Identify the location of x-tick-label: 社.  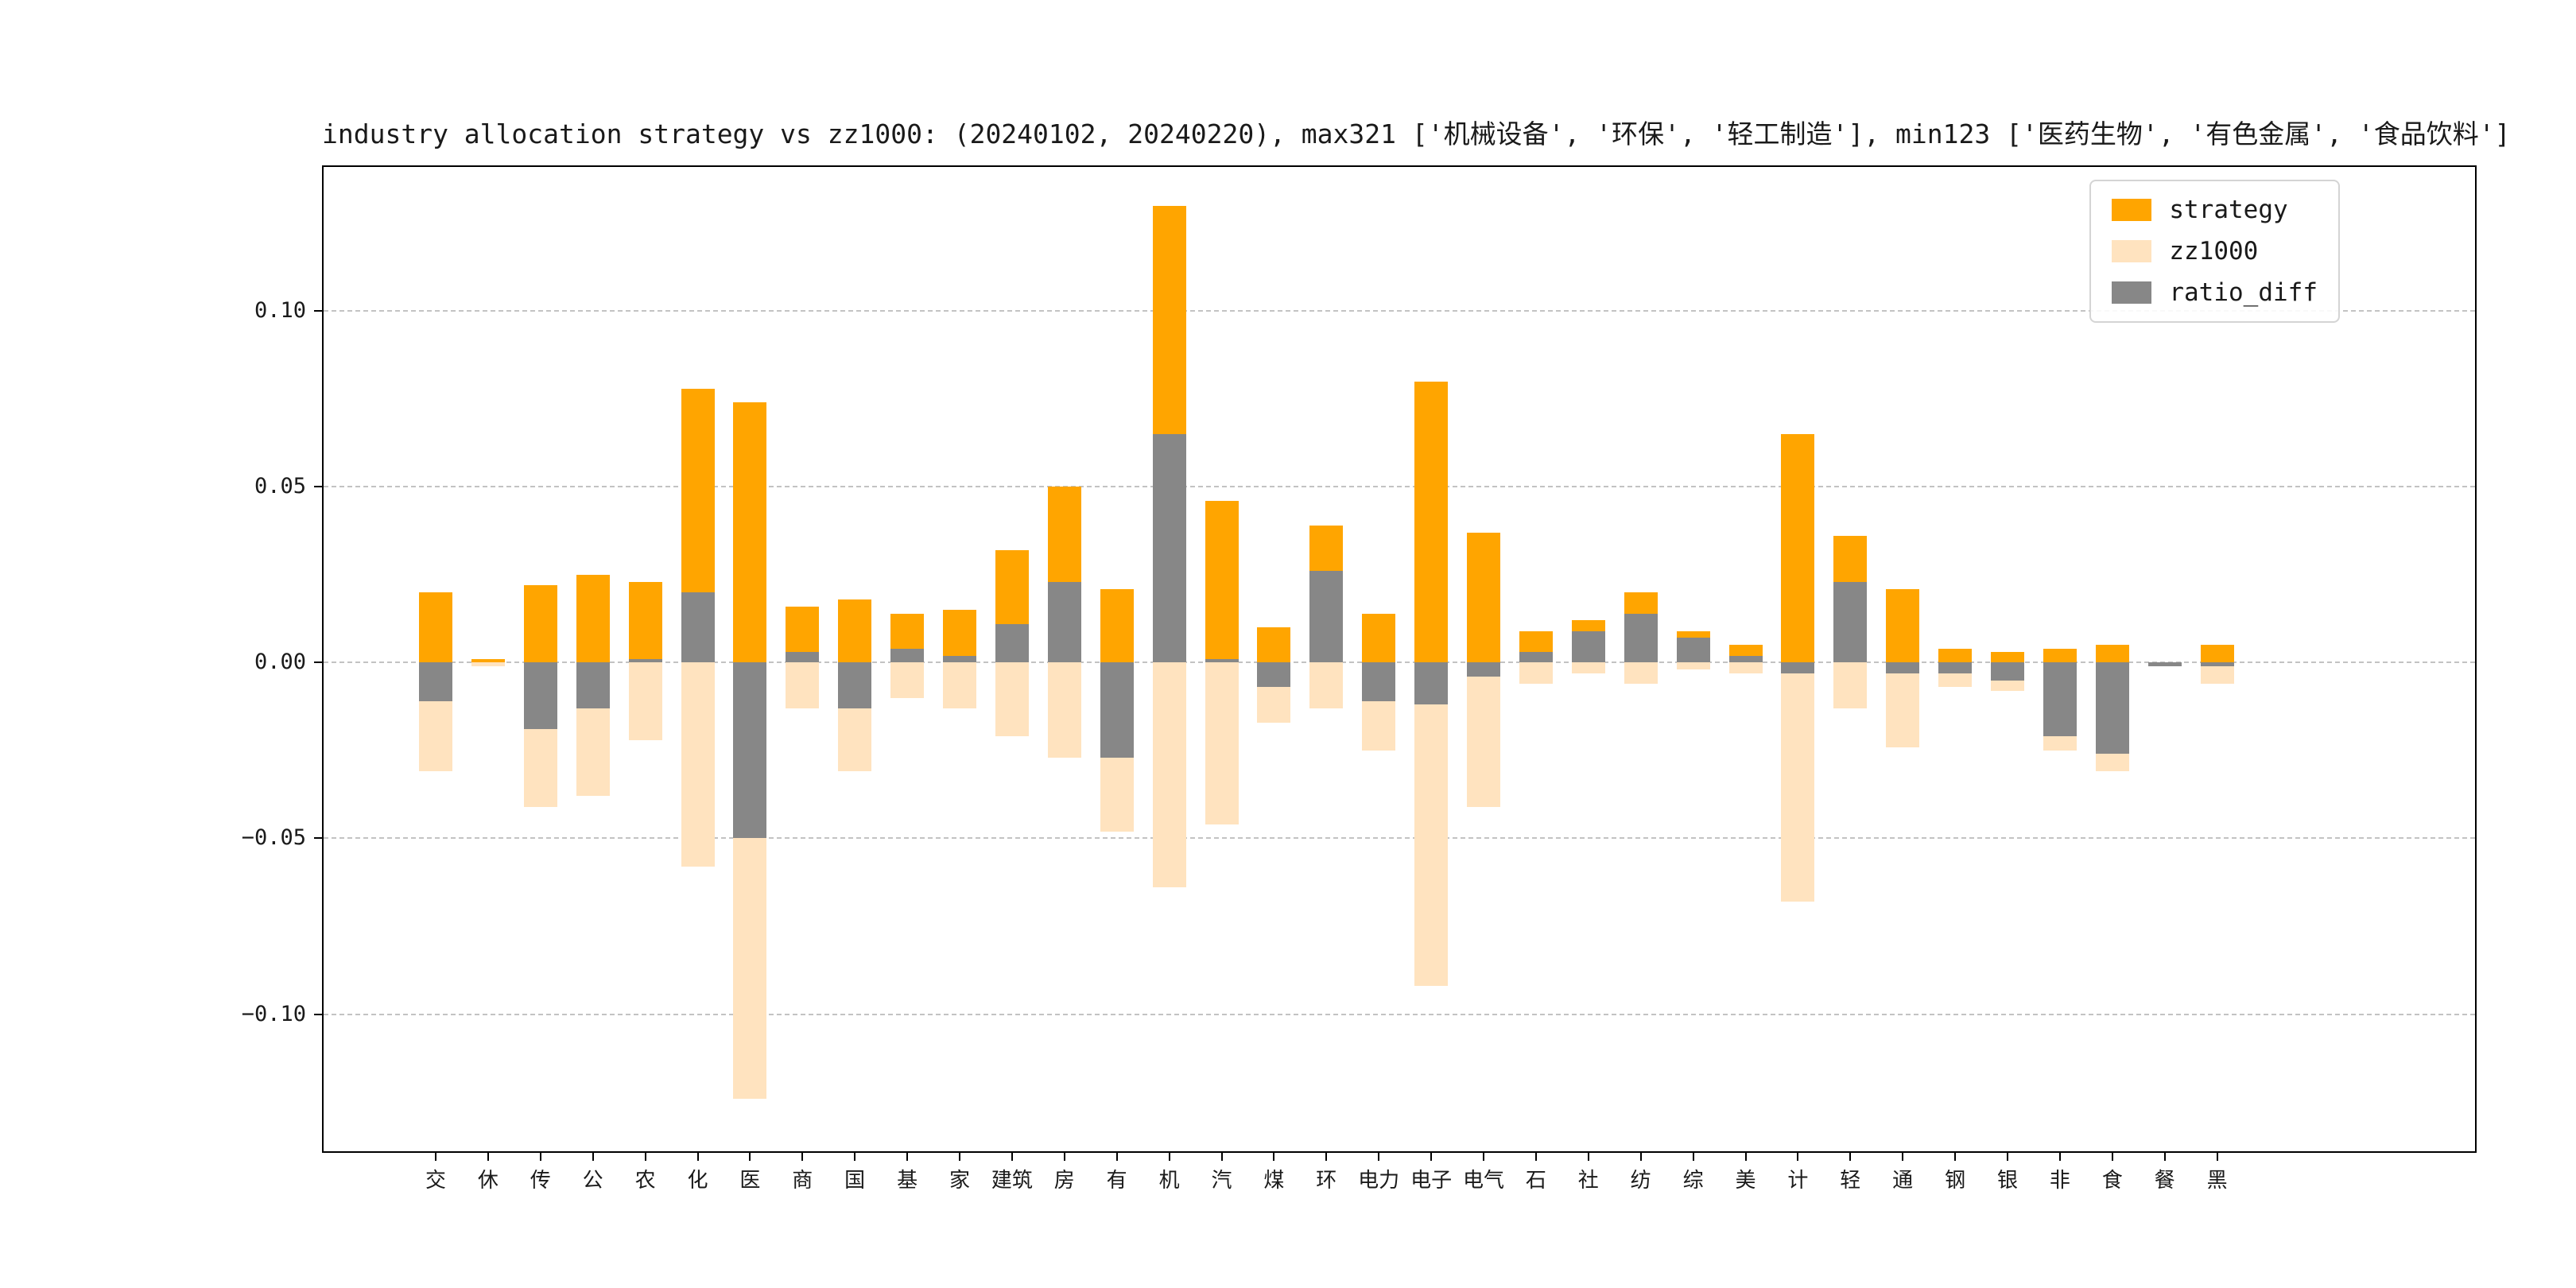
(1588, 1181).